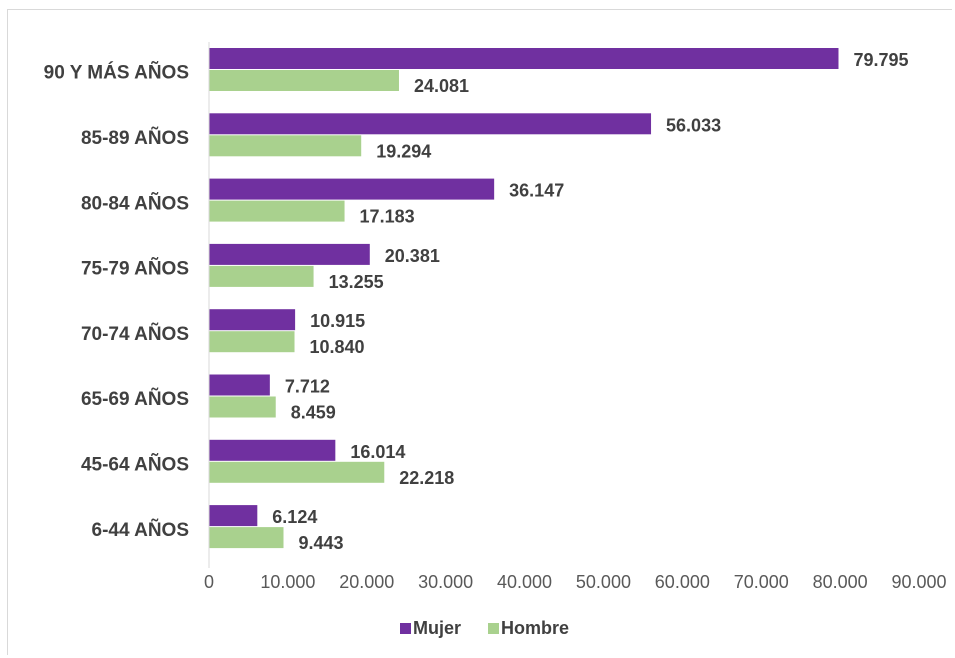 Image resolution: width=955 pixels, height=658 pixels. What do you see at coordinates (918, 582) in the screenshot?
I see `x-tick-label: 90.000` at bounding box center [918, 582].